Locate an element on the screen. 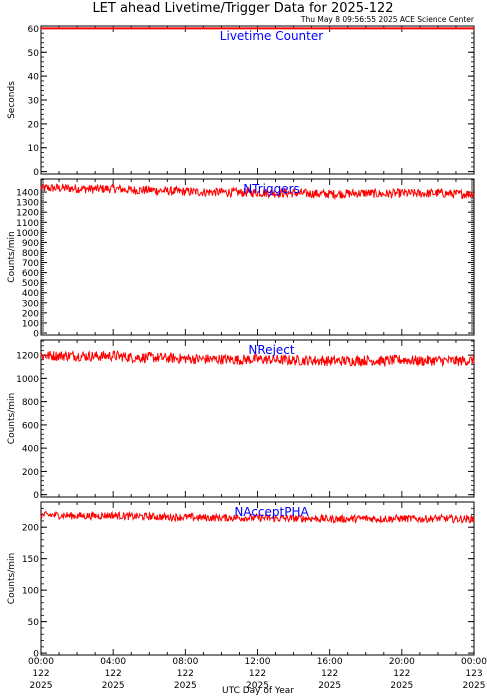 The height and width of the screenshot is (700, 487). y-tick-label: 30 is located at coordinates (34, 102).